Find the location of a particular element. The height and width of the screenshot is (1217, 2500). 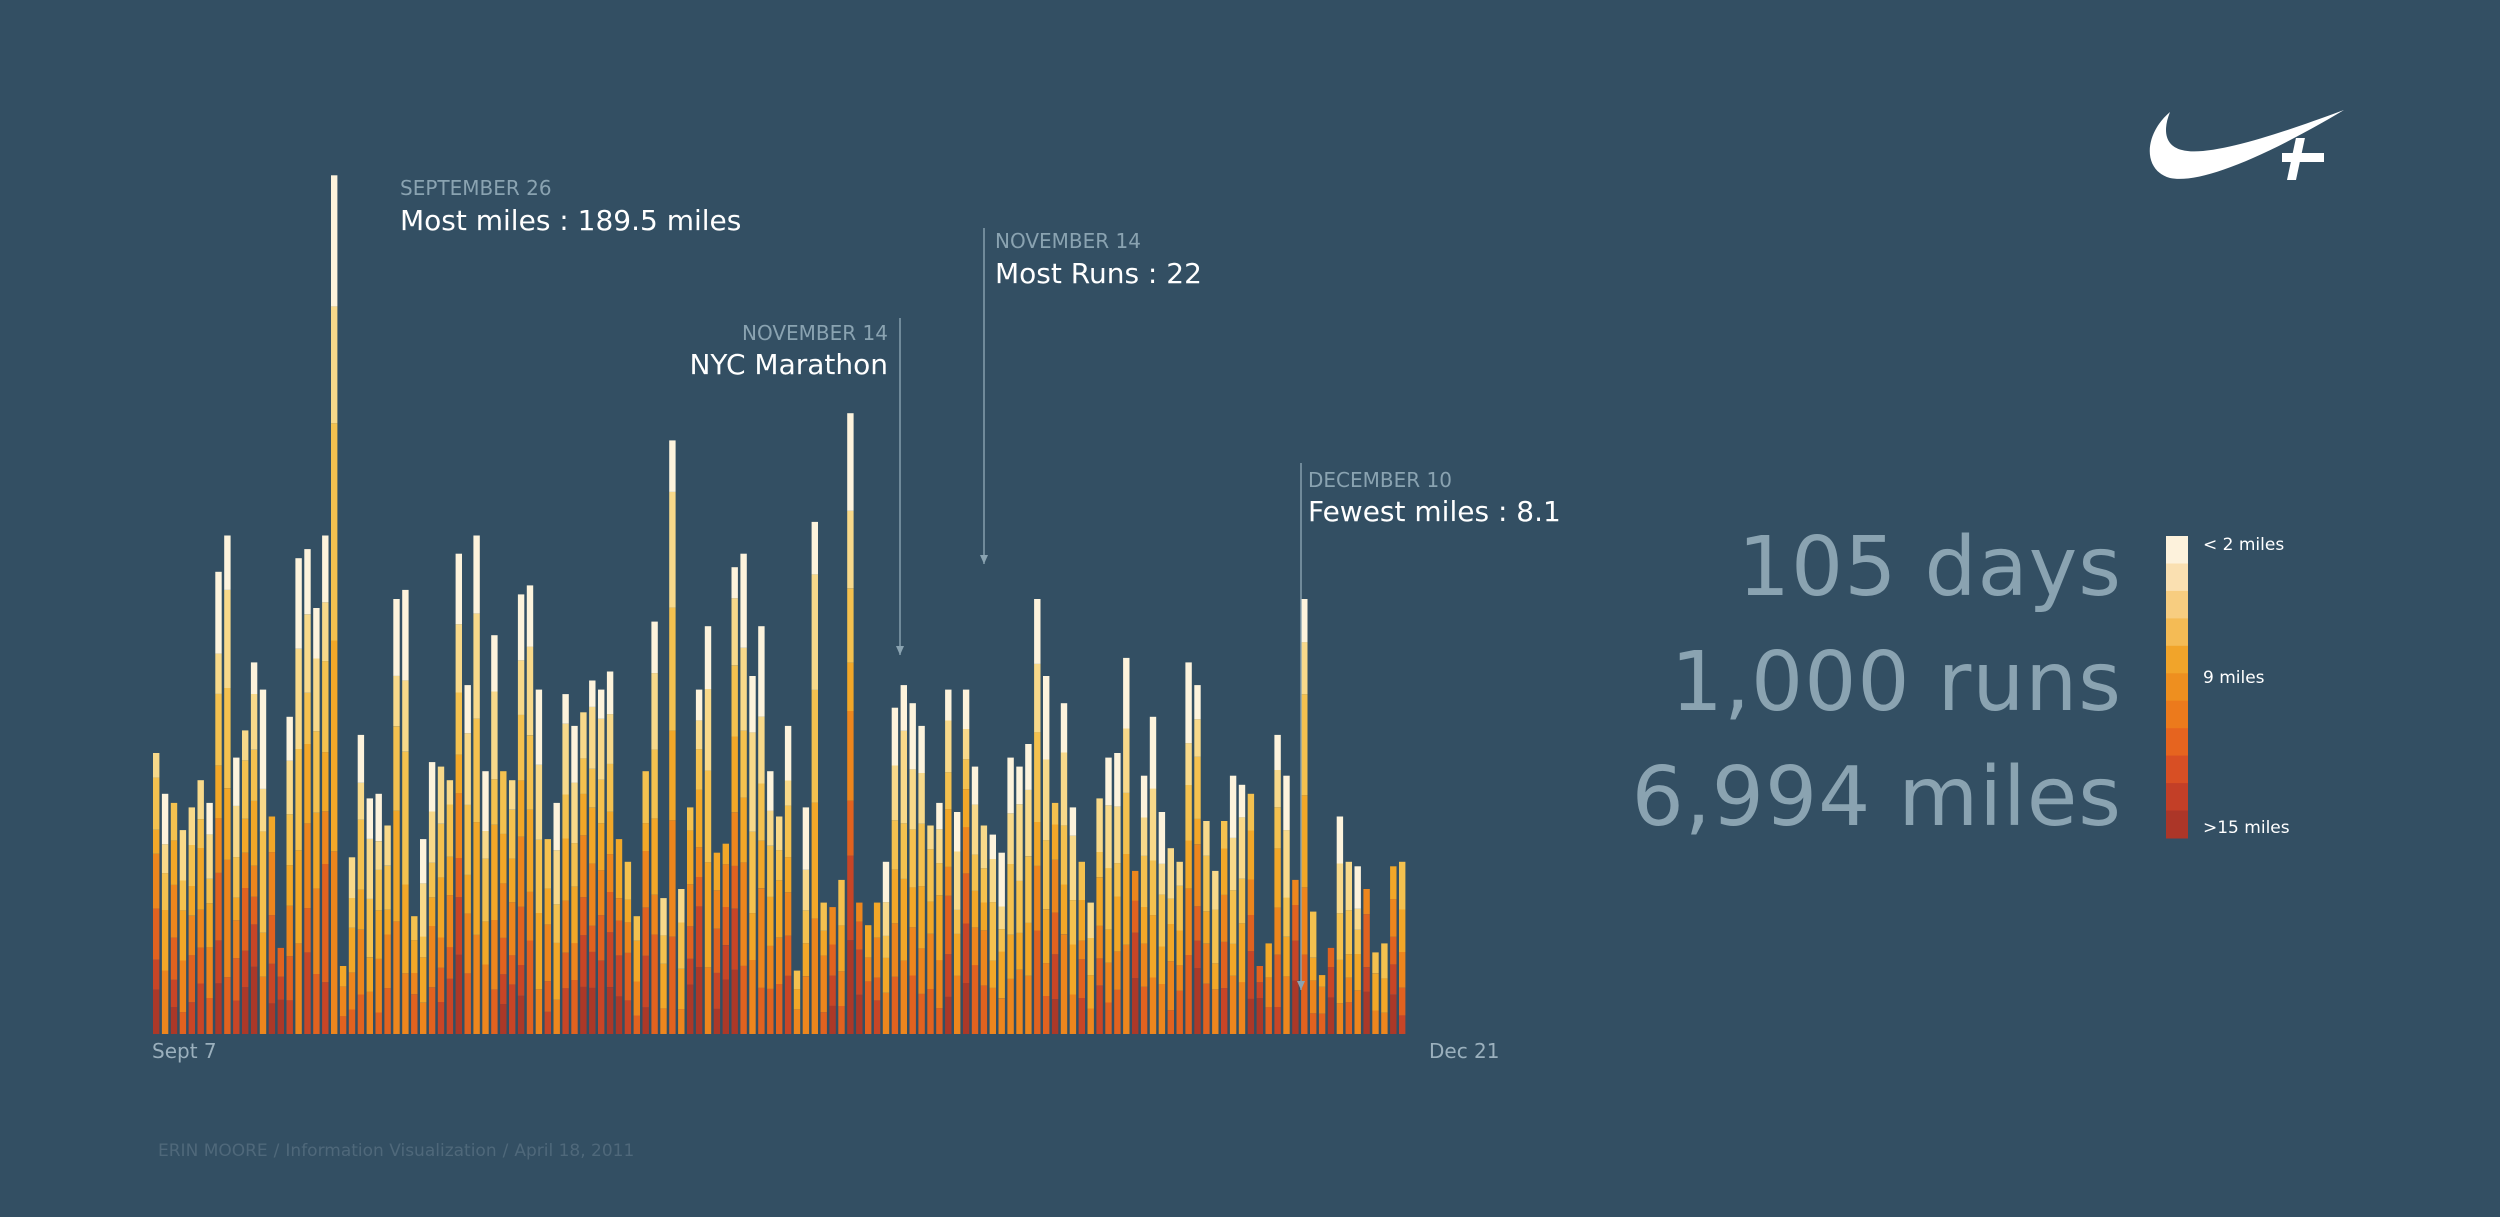

stat-days: 105 days is located at coordinates (1929, 567).